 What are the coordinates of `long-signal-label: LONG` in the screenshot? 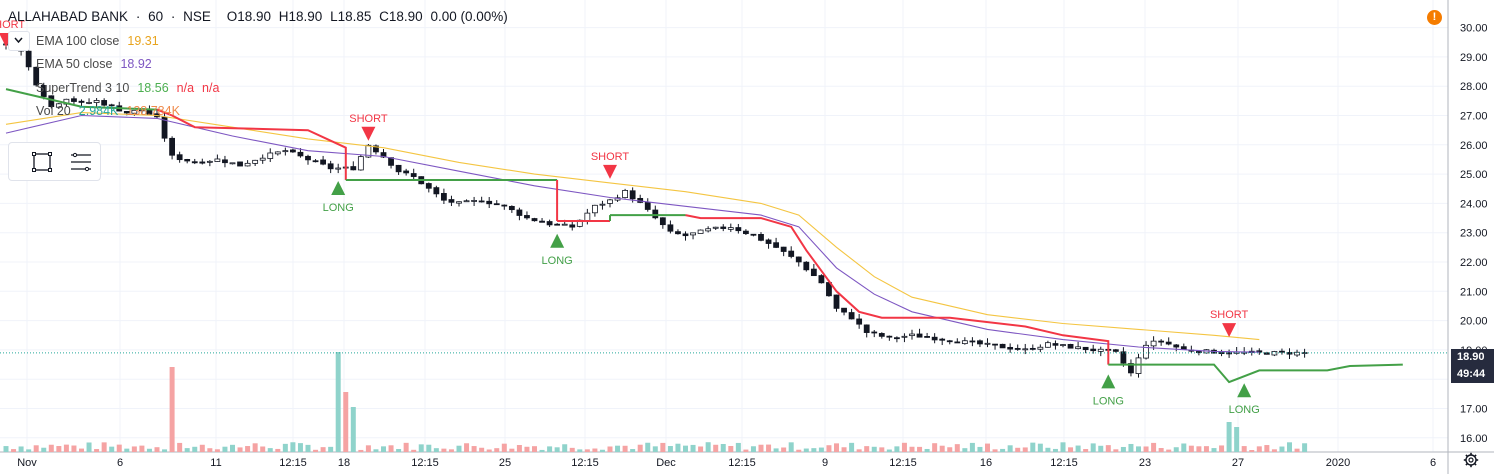 It's located at (1108, 401).